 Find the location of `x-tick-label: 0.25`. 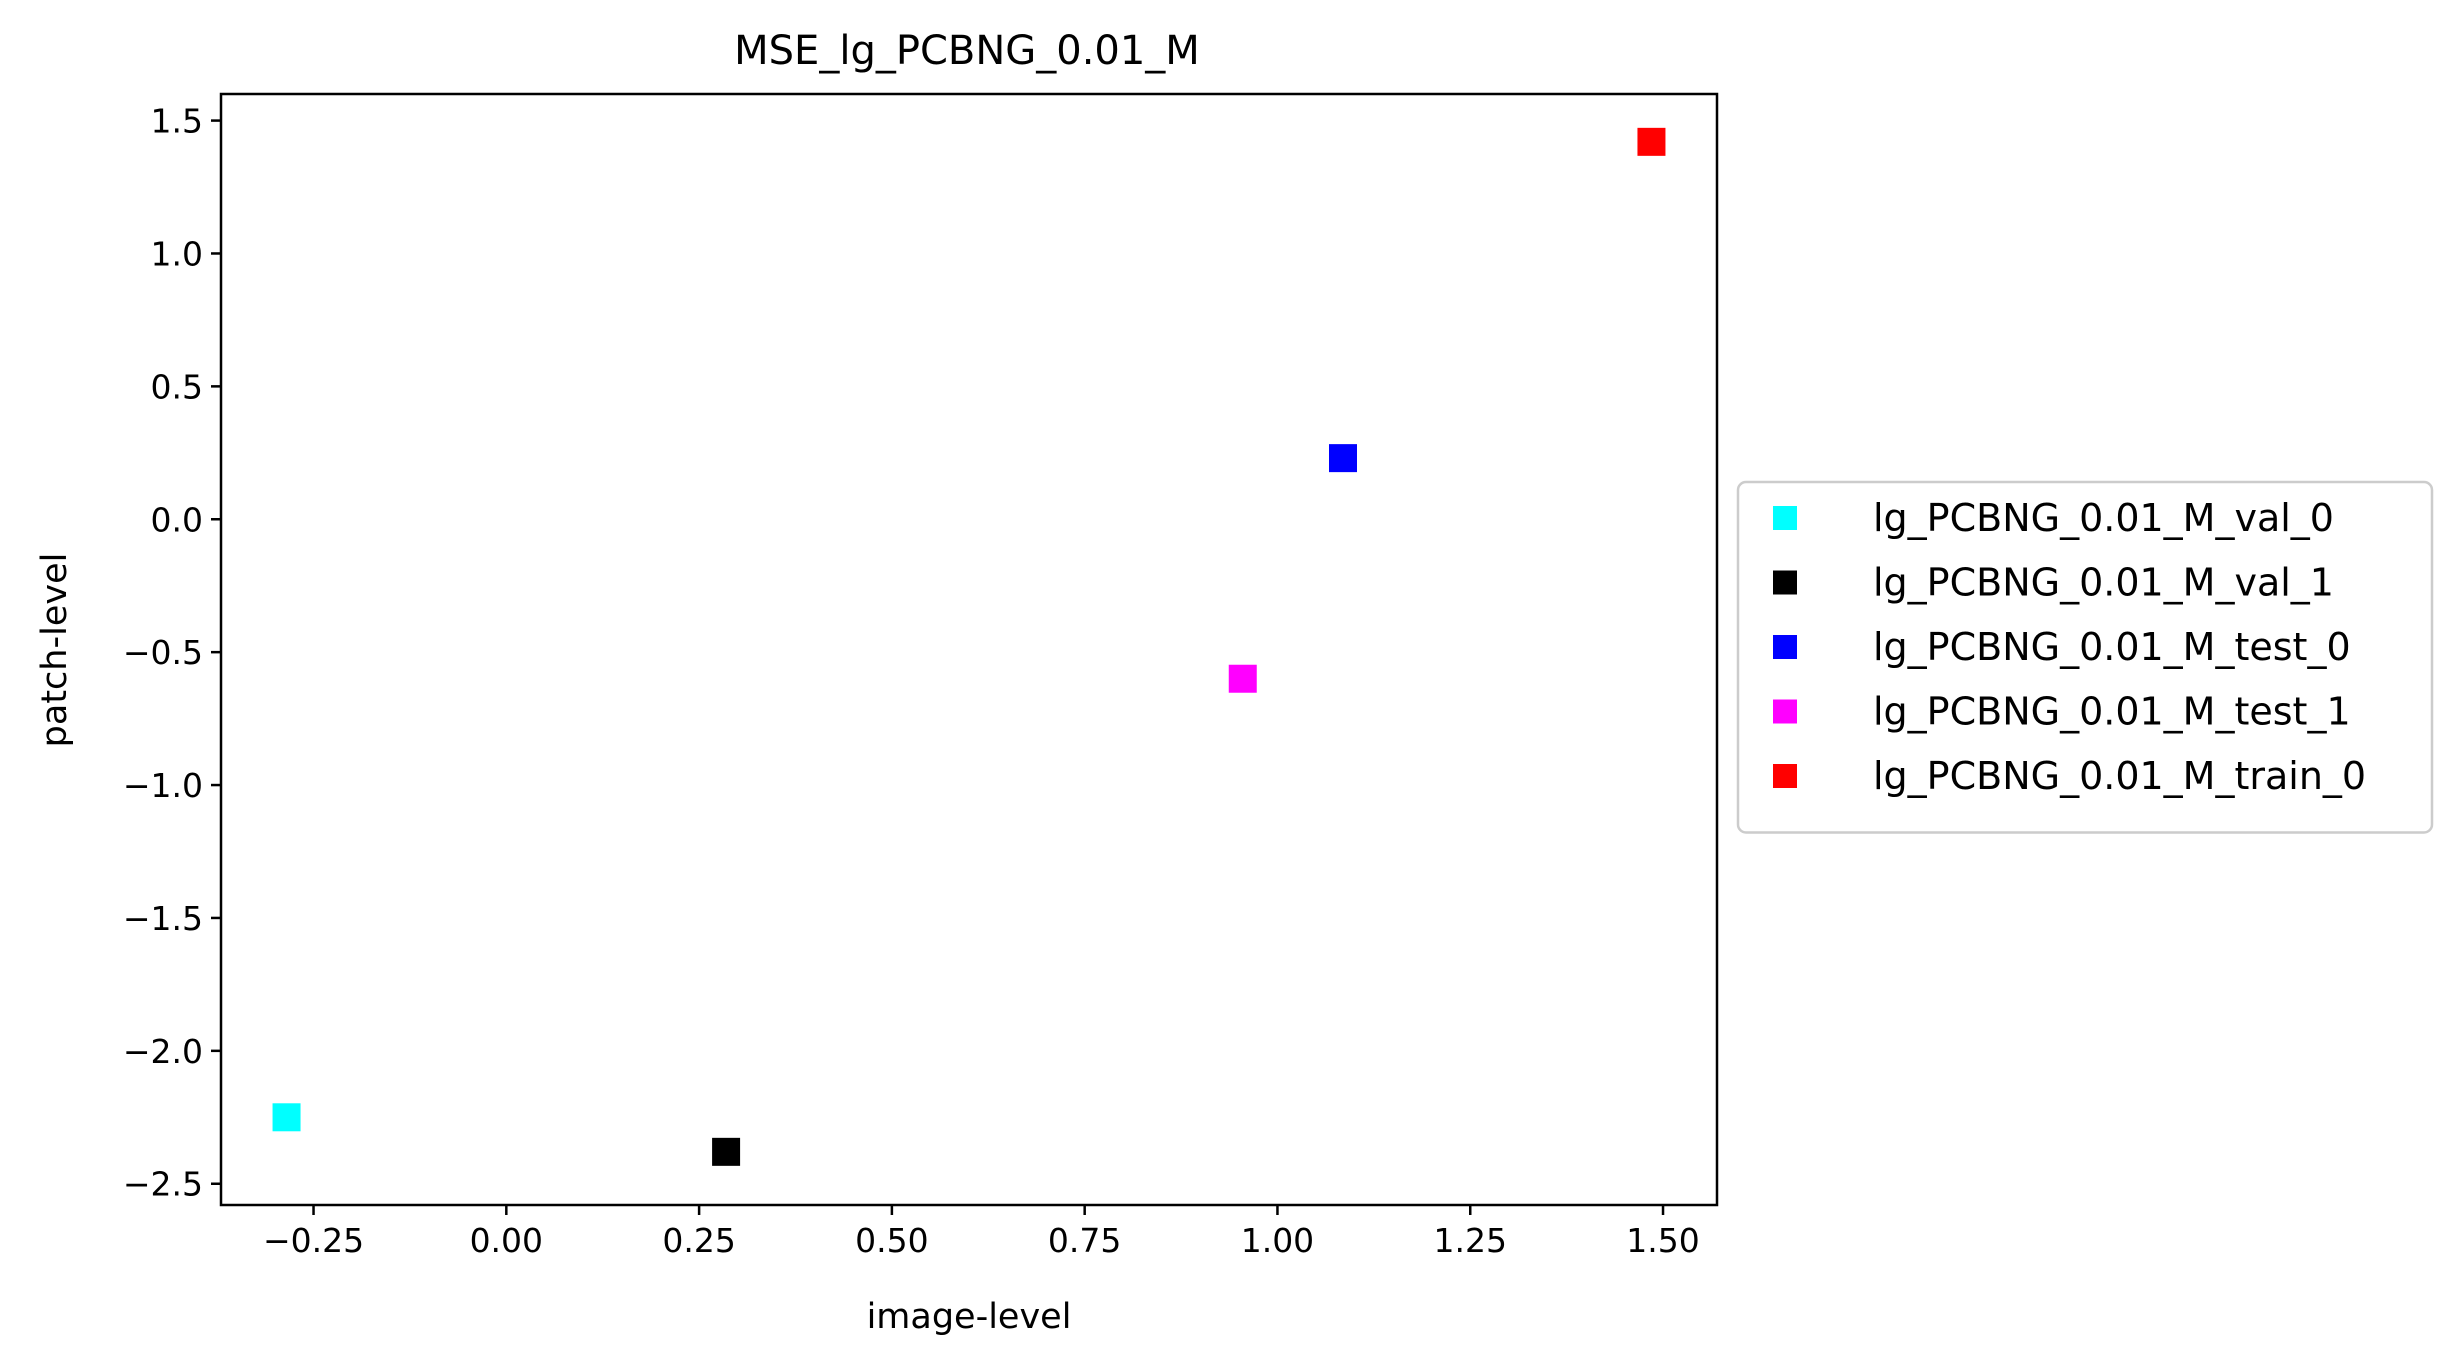

x-tick-label: 0.25 is located at coordinates (698, 1240).